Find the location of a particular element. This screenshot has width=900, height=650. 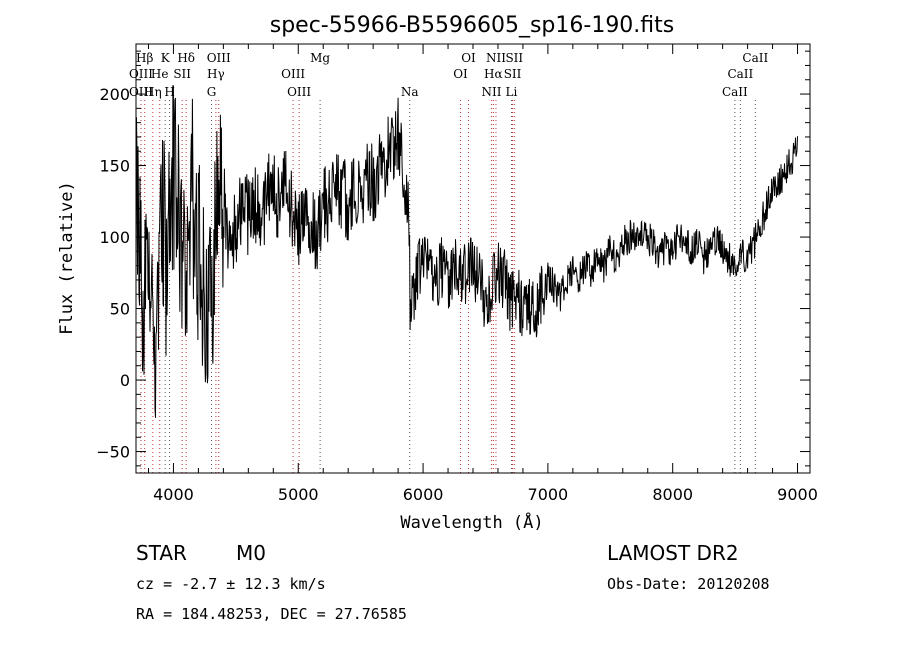

line-marker-label: K is located at coordinates (166, 58).